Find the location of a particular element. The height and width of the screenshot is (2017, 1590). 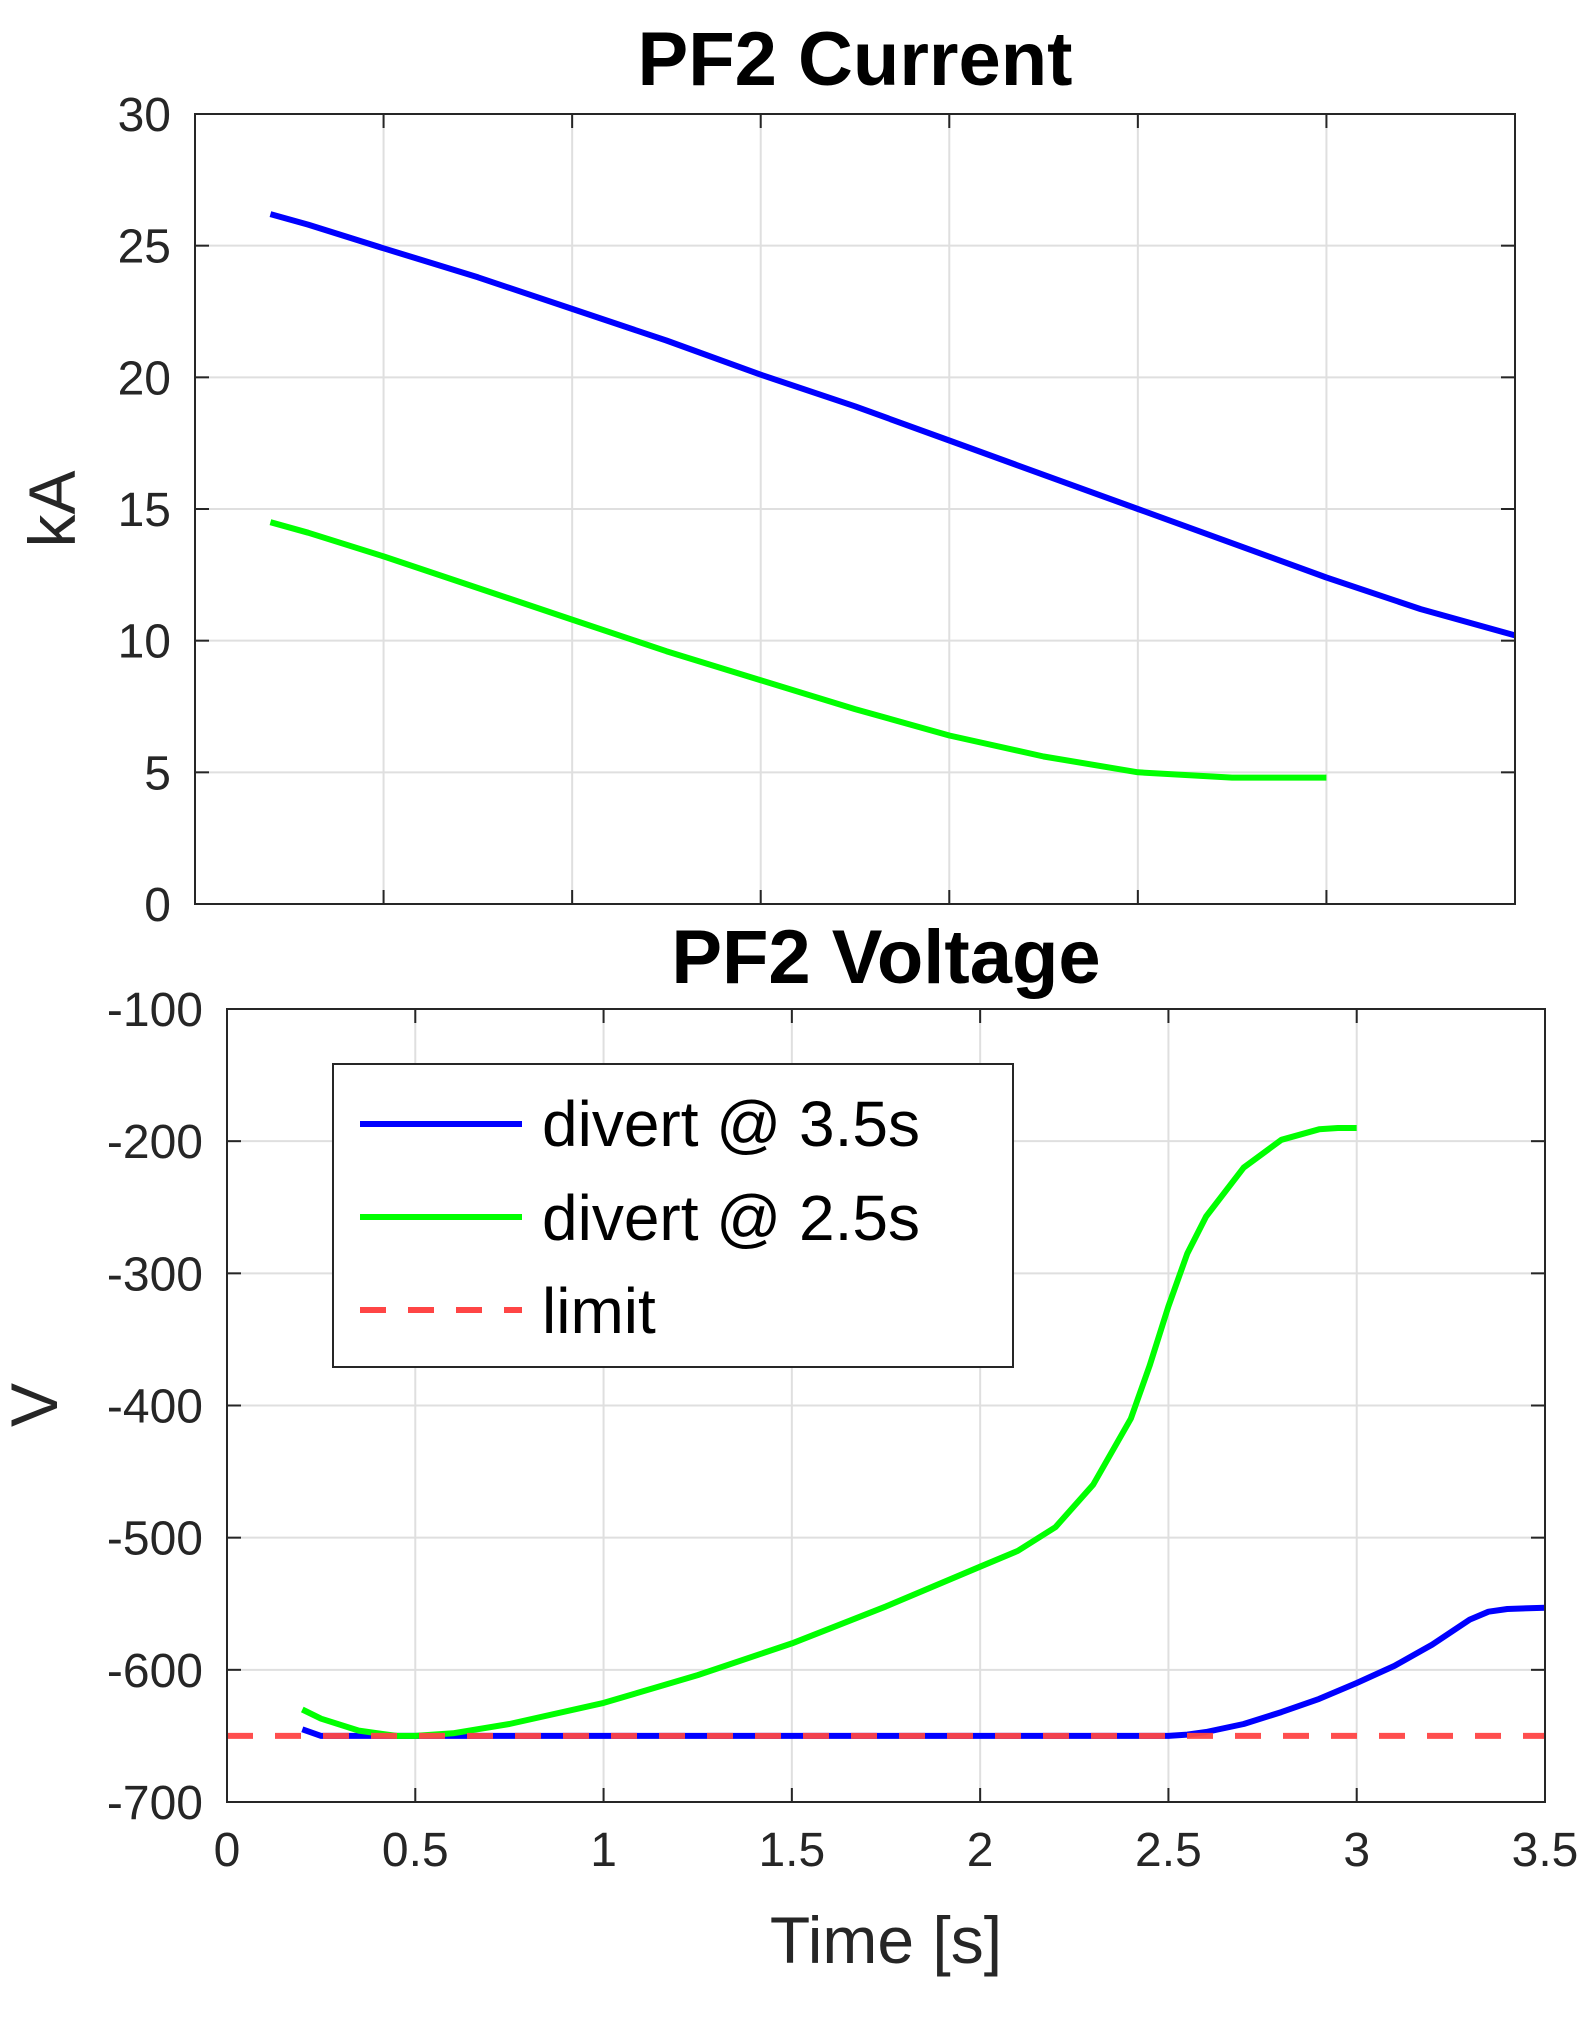

x-tick-label: 2.5 is located at coordinates (1168, 1850).